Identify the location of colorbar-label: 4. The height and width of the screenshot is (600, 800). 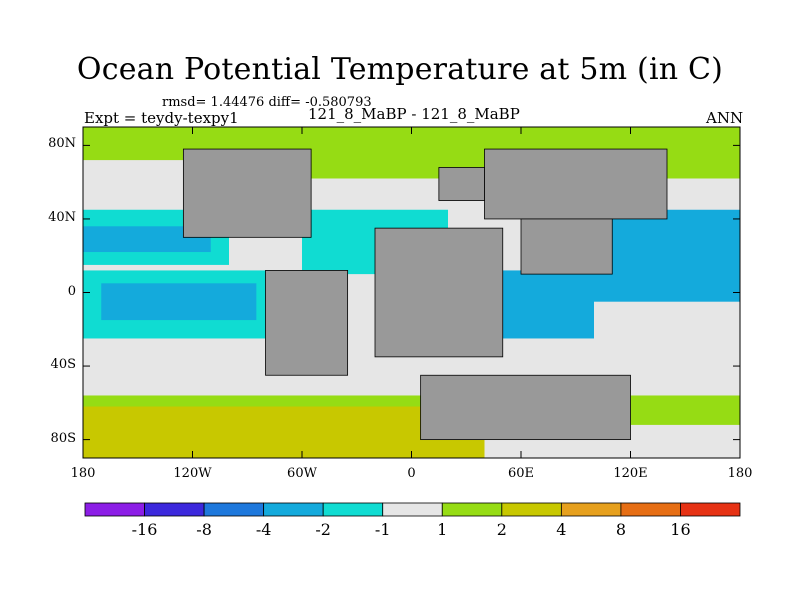
(561, 529).